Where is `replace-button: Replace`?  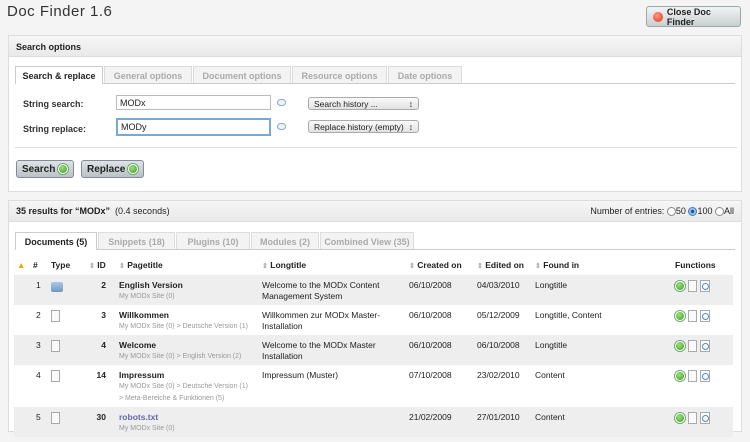 replace-button: Replace is located at coordinates (113, 169).